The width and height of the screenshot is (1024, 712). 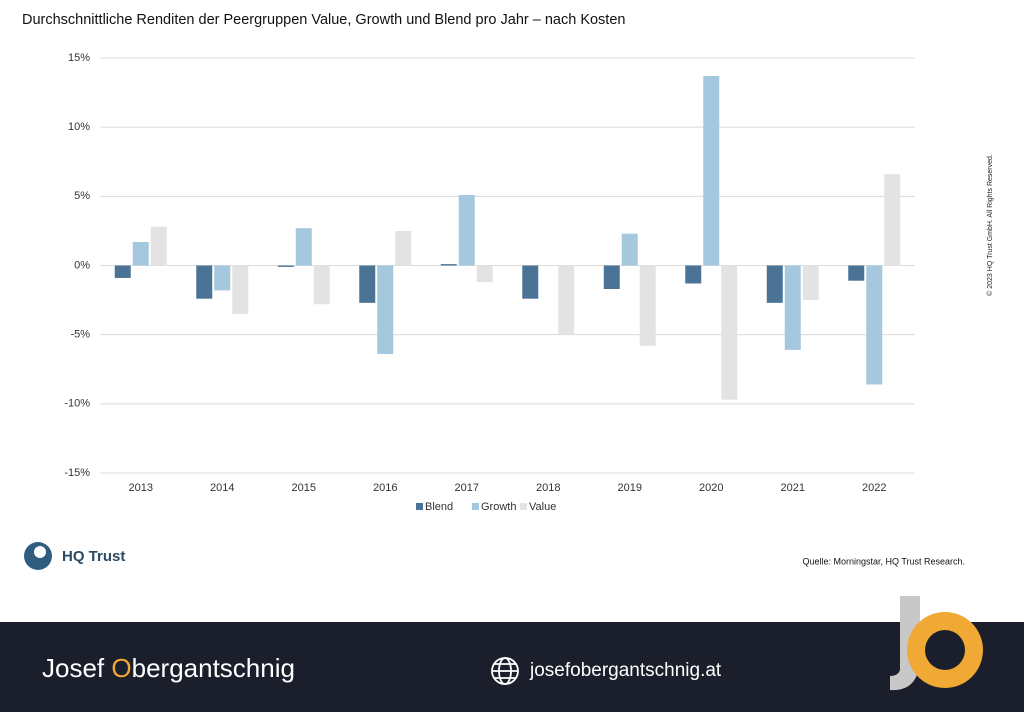 What do you see at coordinates (385, 488) in the screenshot?
I see `x-tick-label: 2016` at bounding box center [385, 488].